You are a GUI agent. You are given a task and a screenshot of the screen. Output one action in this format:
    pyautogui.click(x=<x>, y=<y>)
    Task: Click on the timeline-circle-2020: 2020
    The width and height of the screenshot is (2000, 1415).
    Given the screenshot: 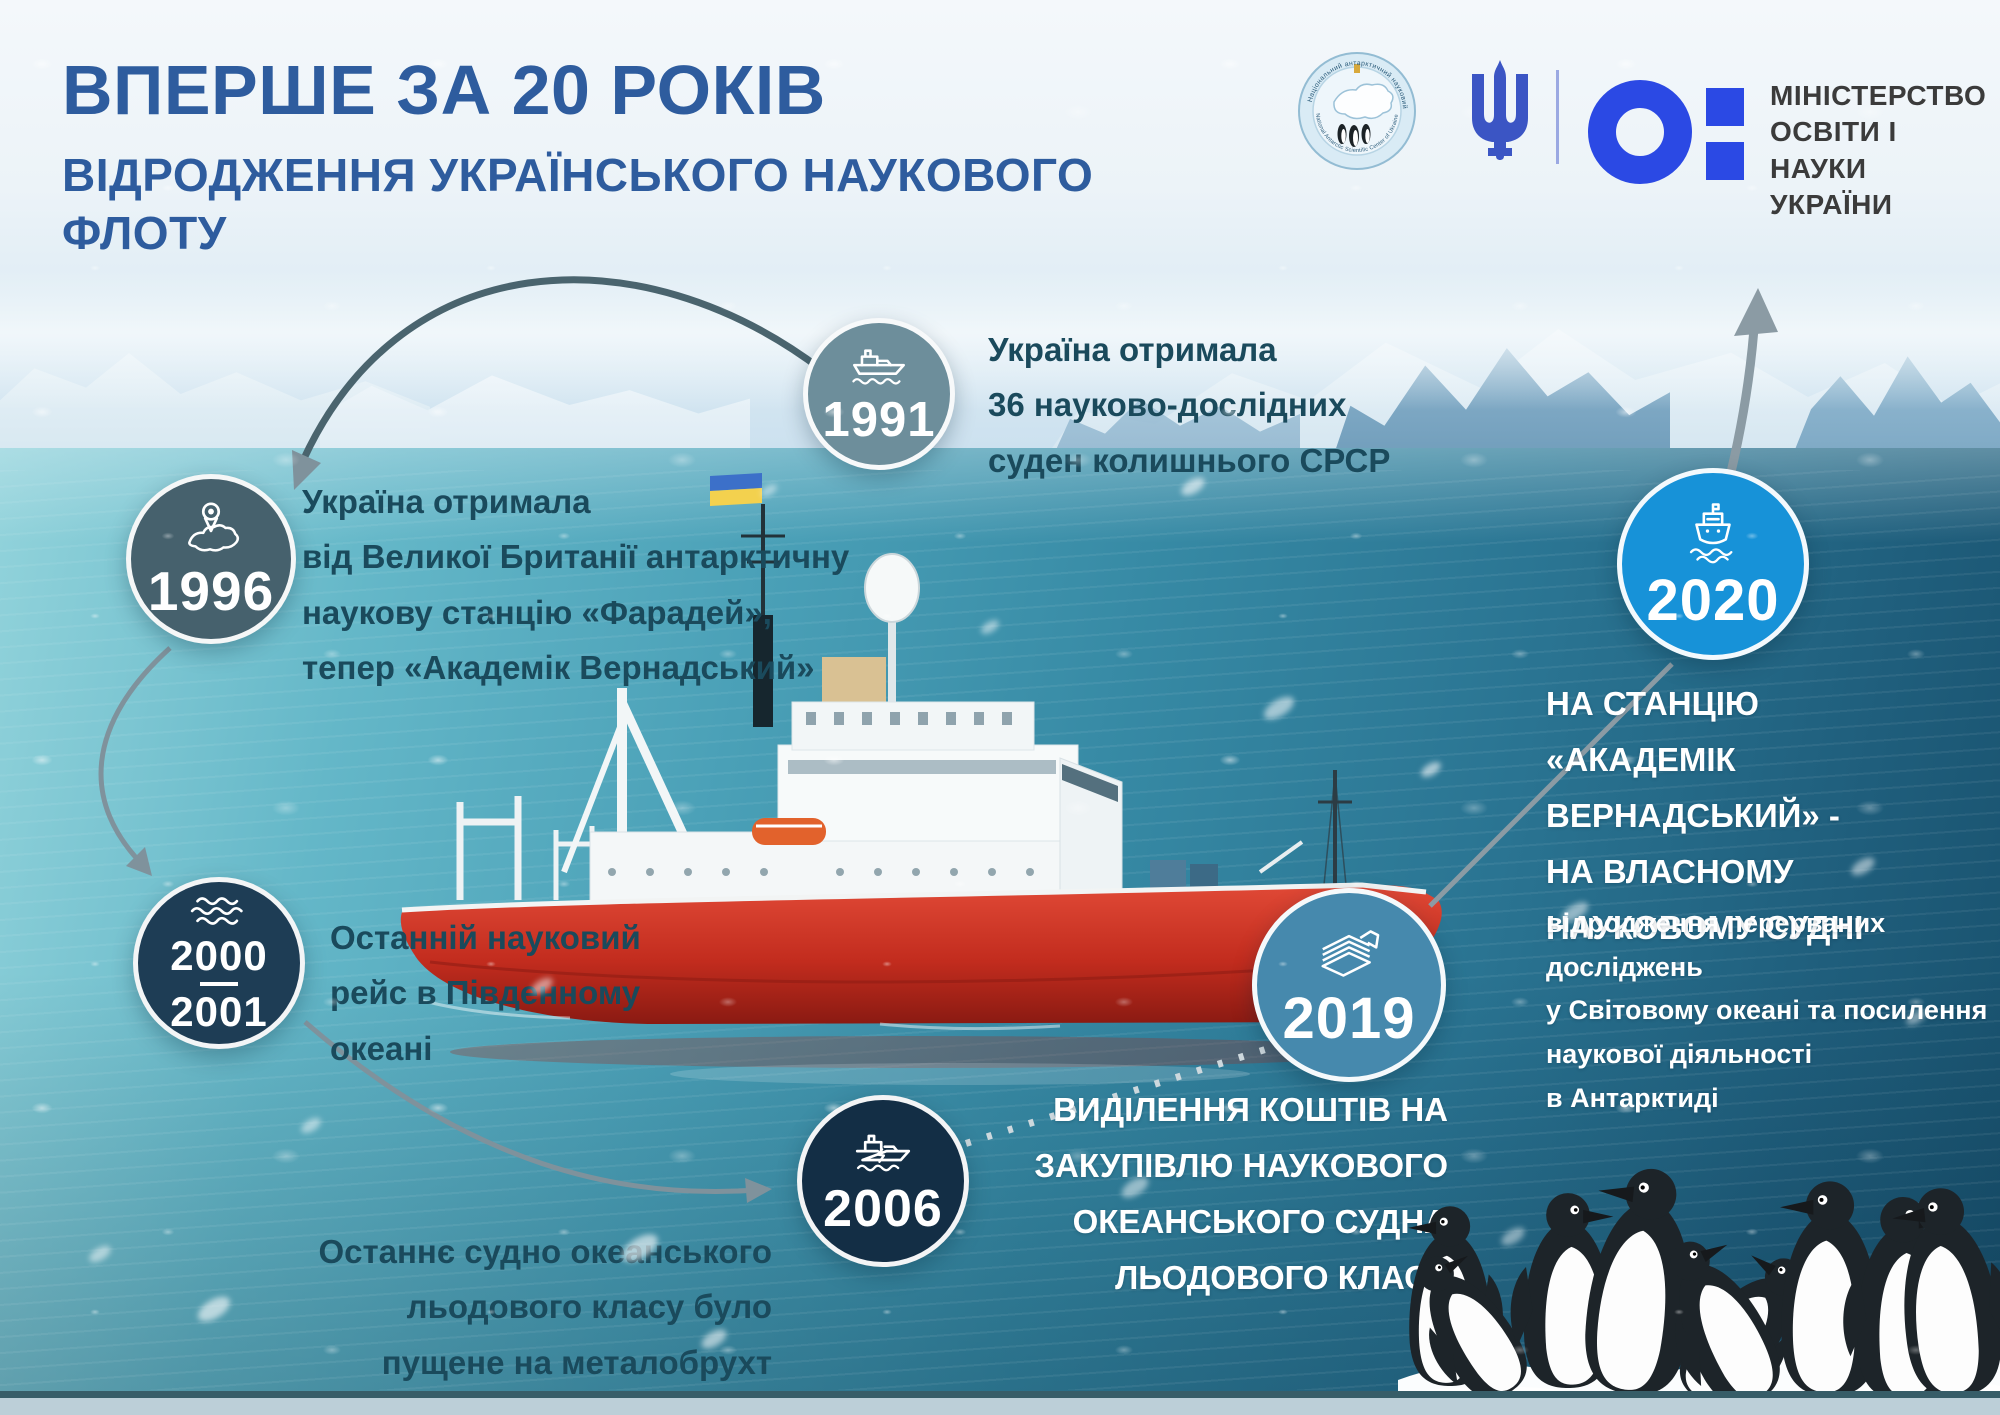 What is the action you would take?
    pyautogui.click(x=1713, y=564)
    